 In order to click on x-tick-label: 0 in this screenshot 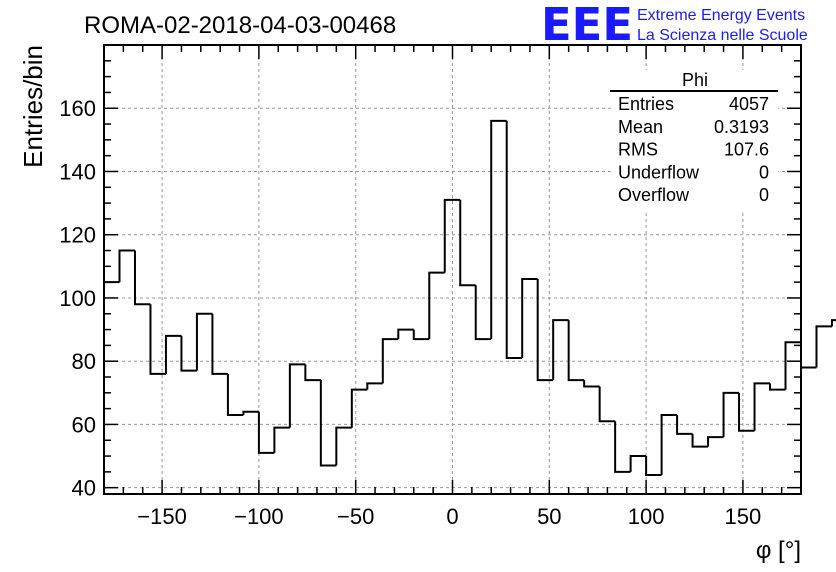, I will do `click(452, 516)`.